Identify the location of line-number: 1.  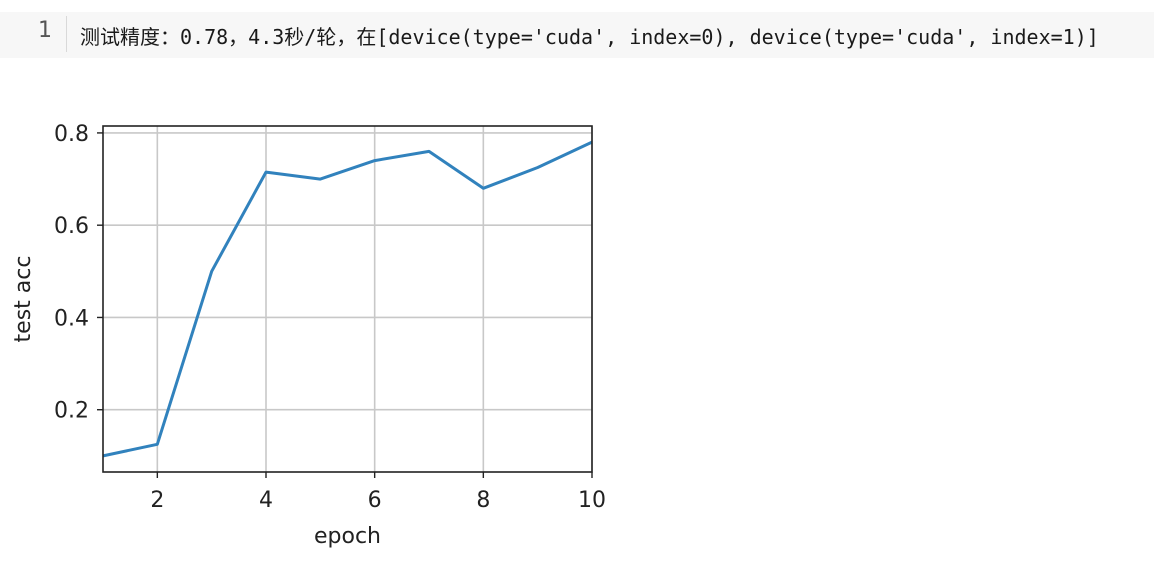
(45, 30).